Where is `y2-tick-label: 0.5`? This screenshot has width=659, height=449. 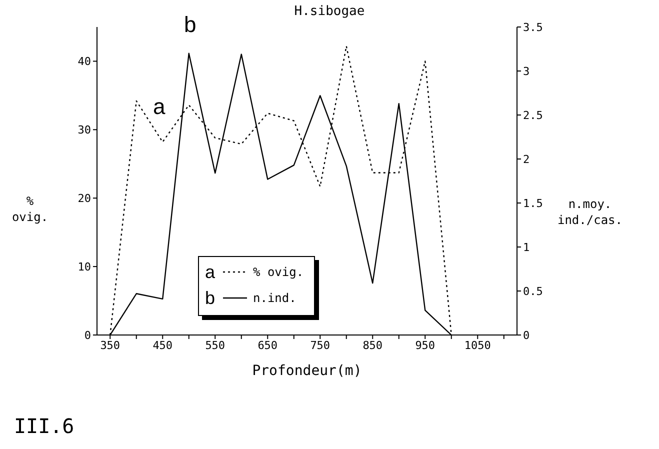
y2-tick-label: 0.5 is located at coordinates (533, 291).